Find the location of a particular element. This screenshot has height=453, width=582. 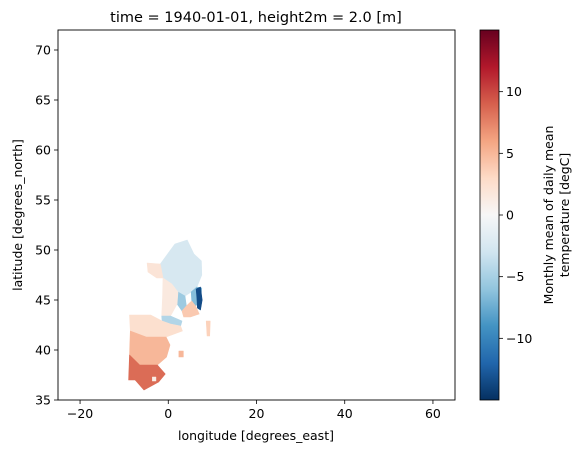

heatmap-layer is located at coordinates (169, 315).